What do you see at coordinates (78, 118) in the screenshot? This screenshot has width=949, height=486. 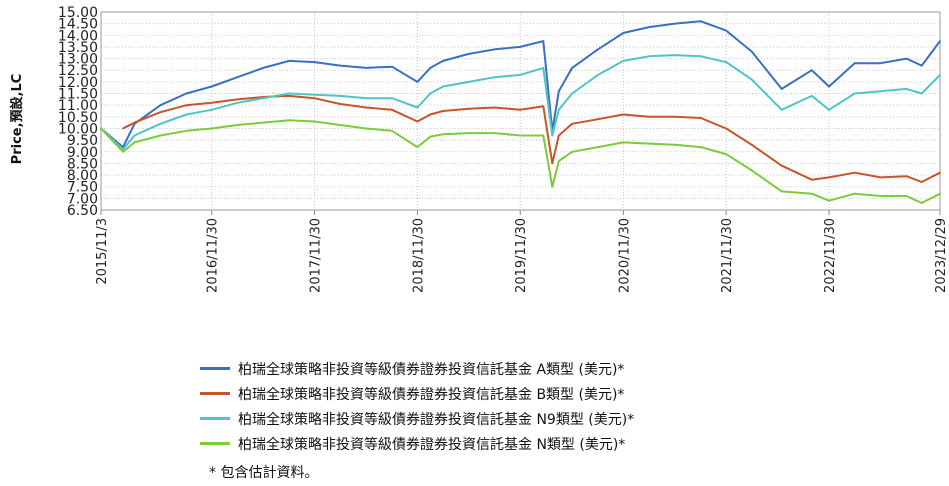 I see `y-tick-label: 10.50` at bounding box center [78, 118].